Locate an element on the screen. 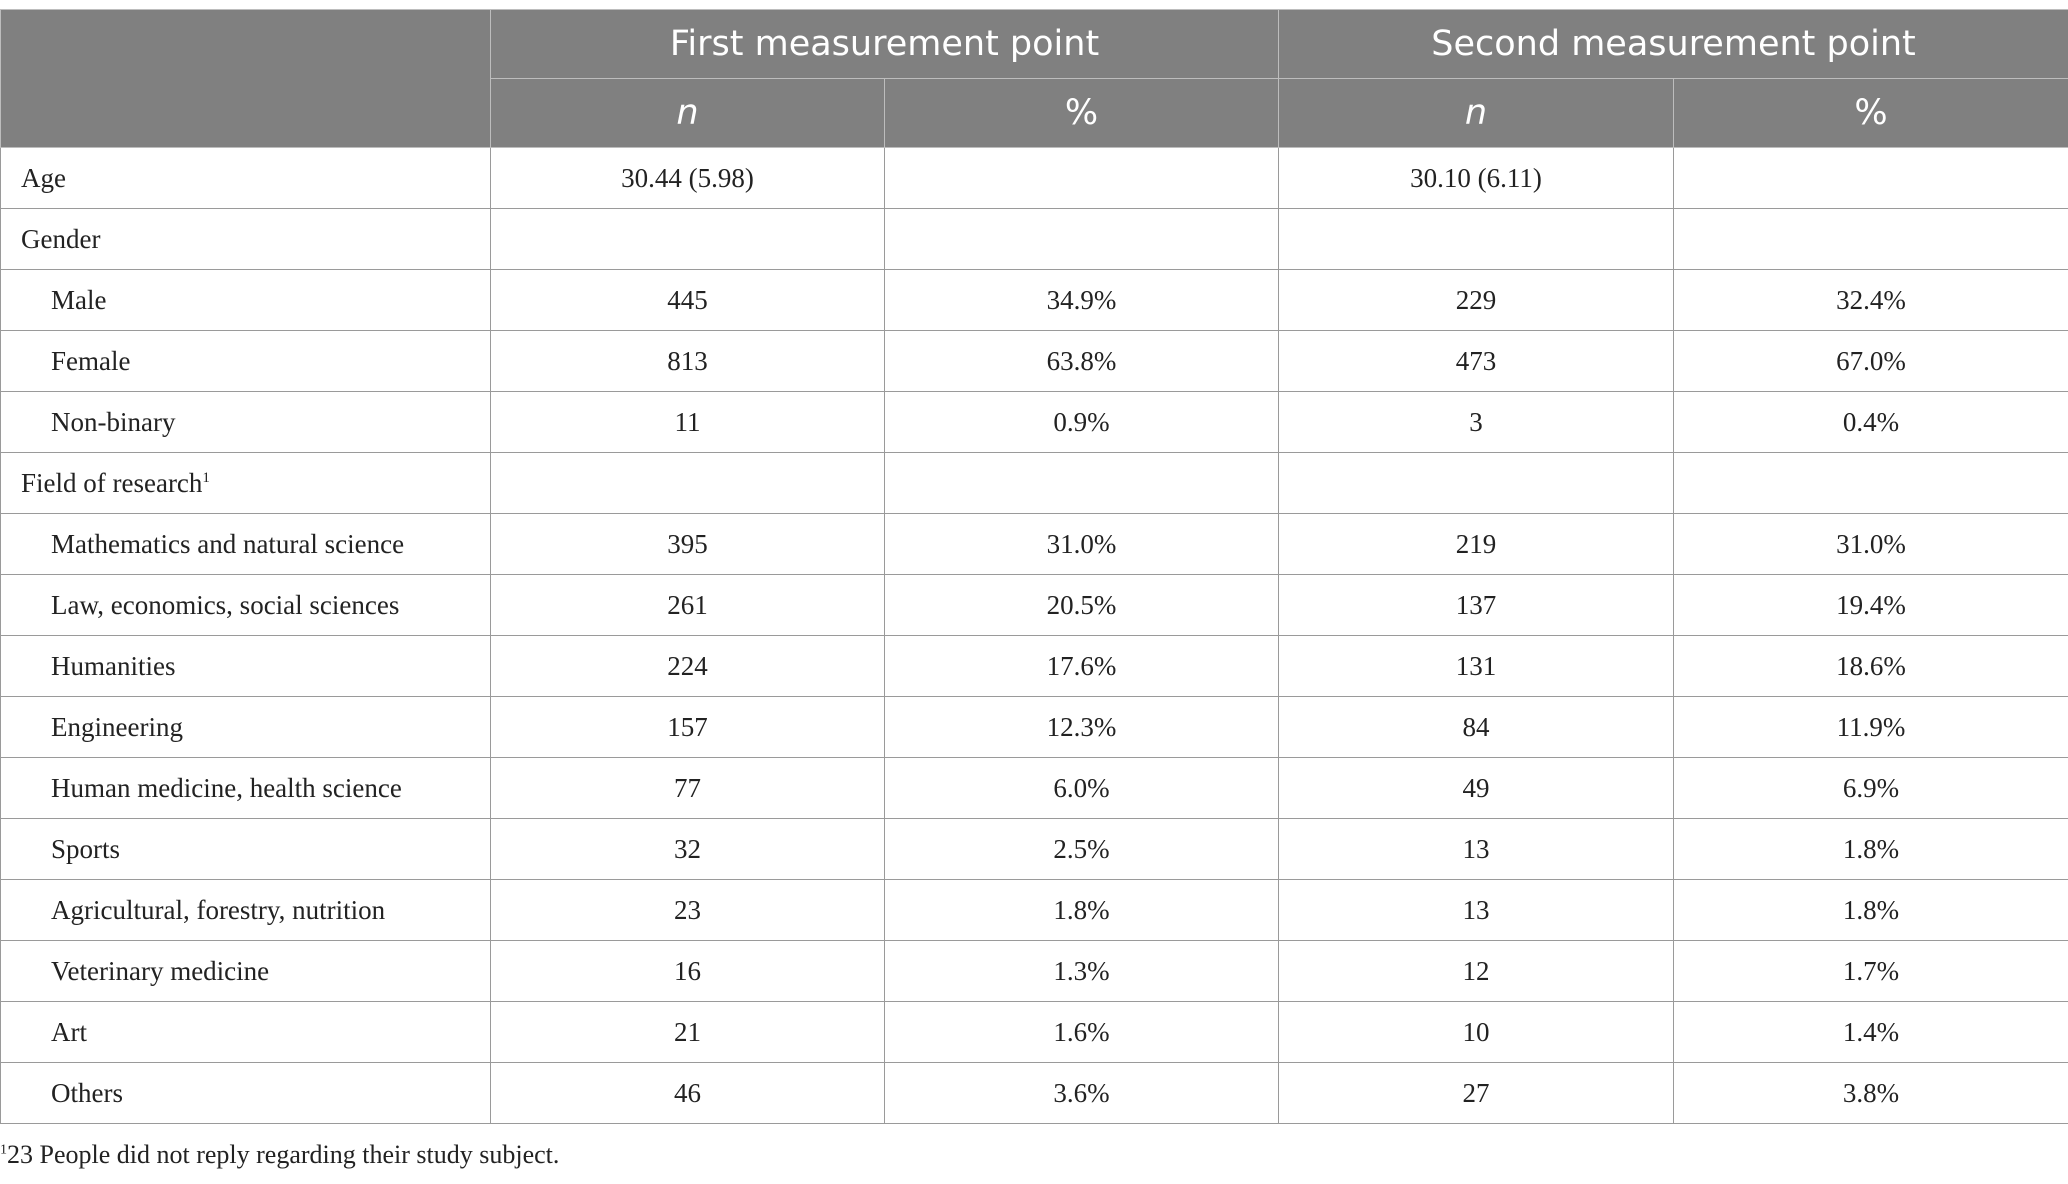  n-first-cell: 395 is located at coordinates (687, 544).